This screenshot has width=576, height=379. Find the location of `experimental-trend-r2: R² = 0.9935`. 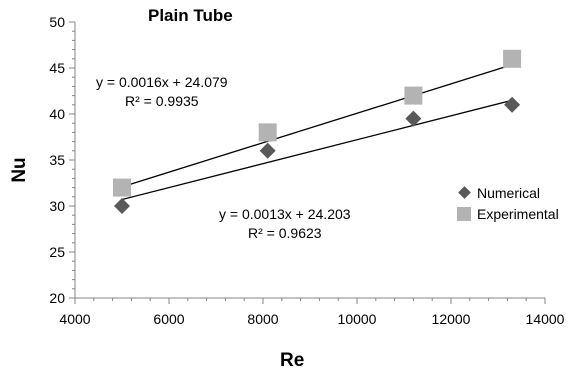

experimental-trend-r2: R² = 0.9935 is located at coordinates (162, 101).